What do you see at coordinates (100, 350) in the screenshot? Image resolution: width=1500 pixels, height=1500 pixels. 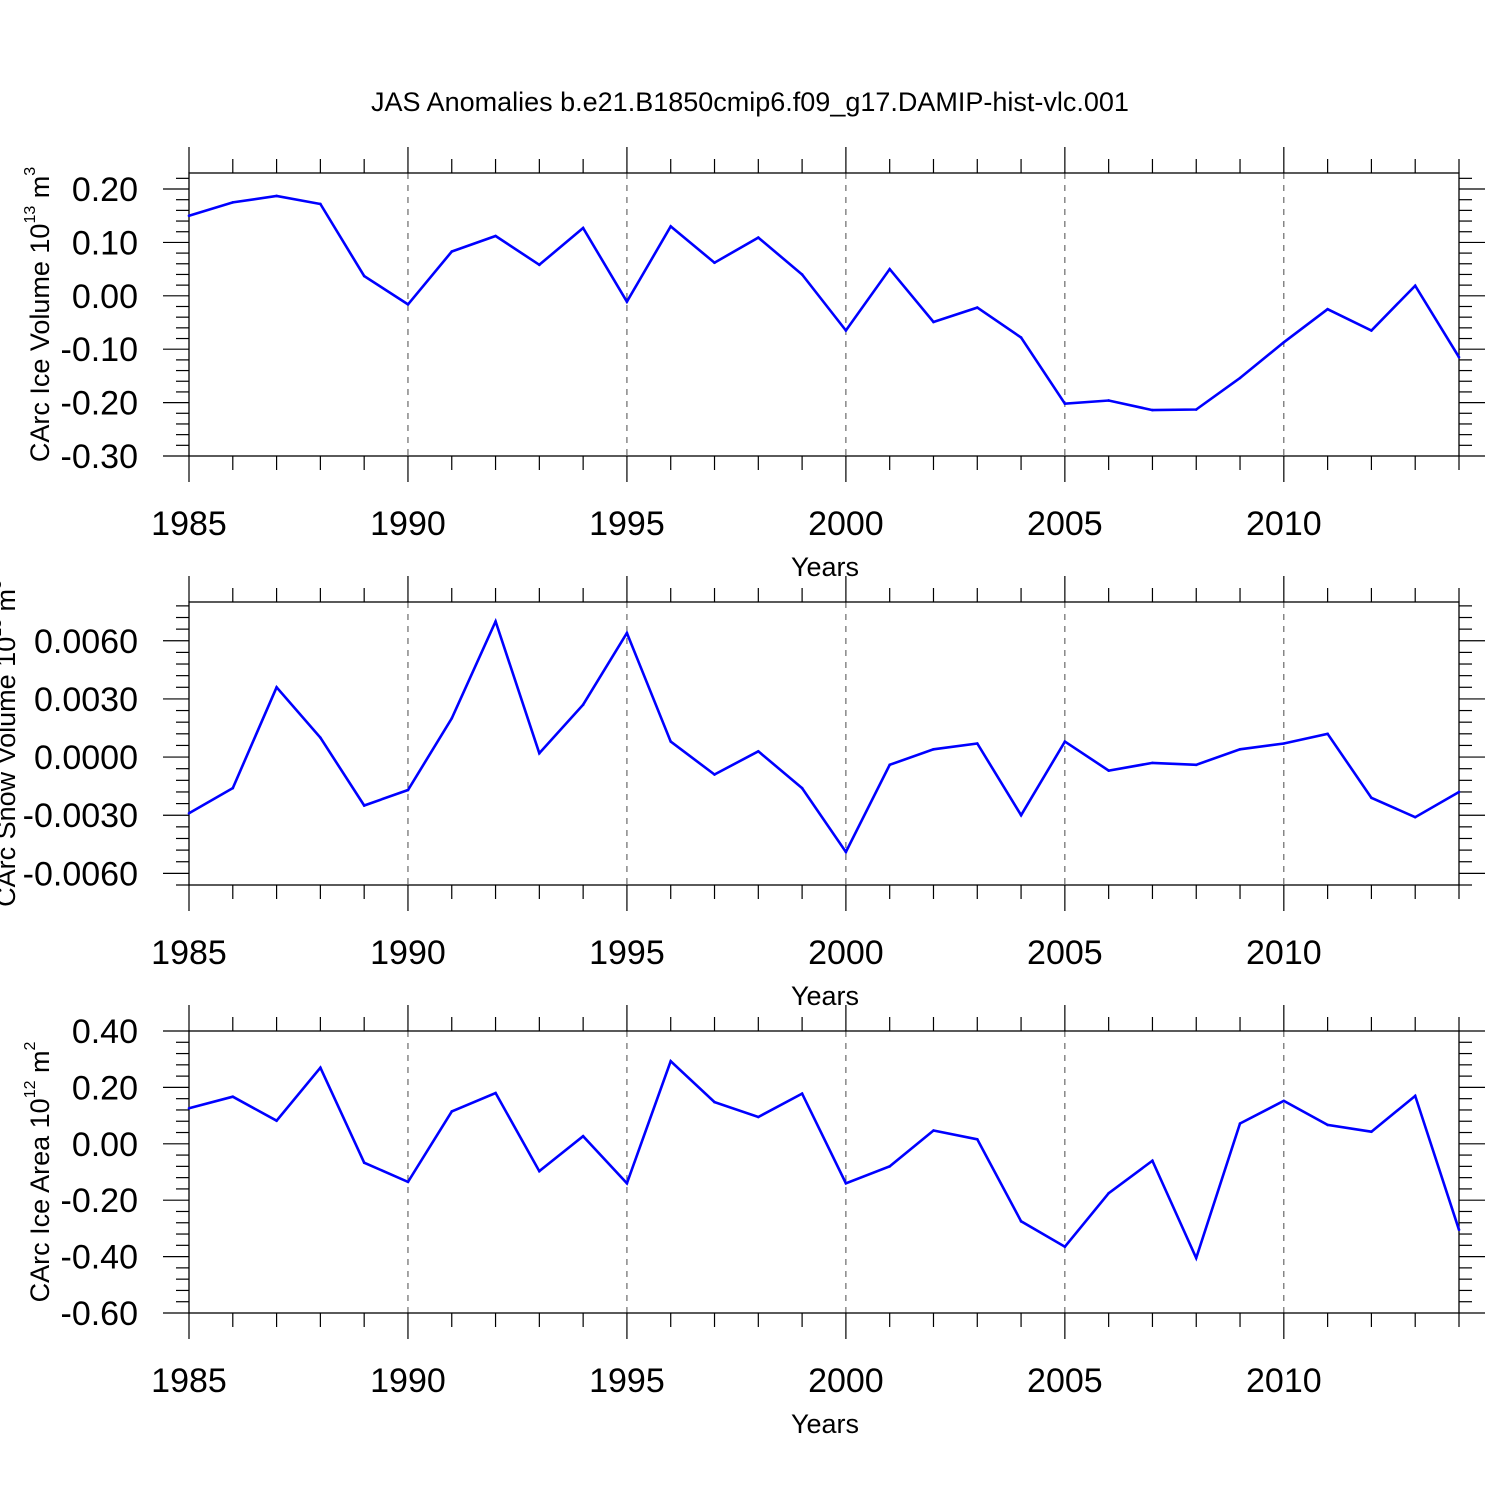 I see `y-tick-label: -0.10` at bounding box center [100, 350].